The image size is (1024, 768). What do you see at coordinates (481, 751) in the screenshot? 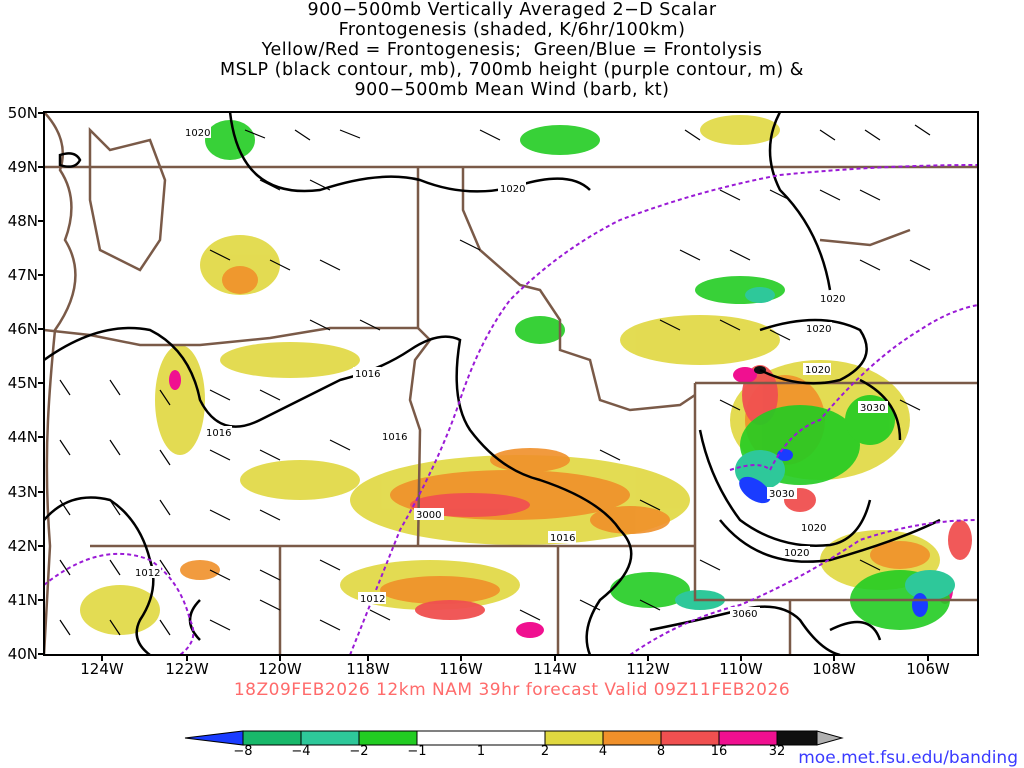
I see `colorbar-label: 1` at bounding box center [481, 751].